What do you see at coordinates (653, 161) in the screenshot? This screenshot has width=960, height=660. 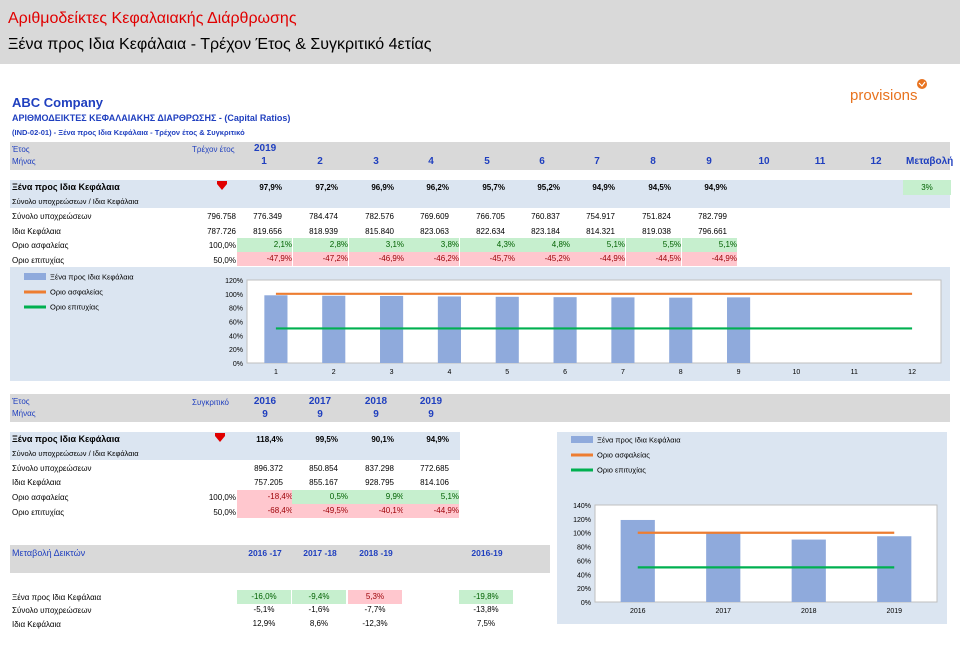 I see `month-header: 8` at bounding box center [653, 161].